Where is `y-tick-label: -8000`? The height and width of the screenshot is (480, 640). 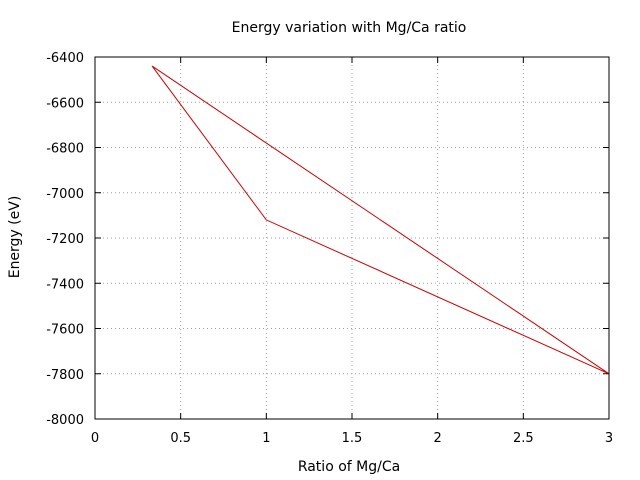
y-tick-label: -8000 is located at coordinates (65, 420).